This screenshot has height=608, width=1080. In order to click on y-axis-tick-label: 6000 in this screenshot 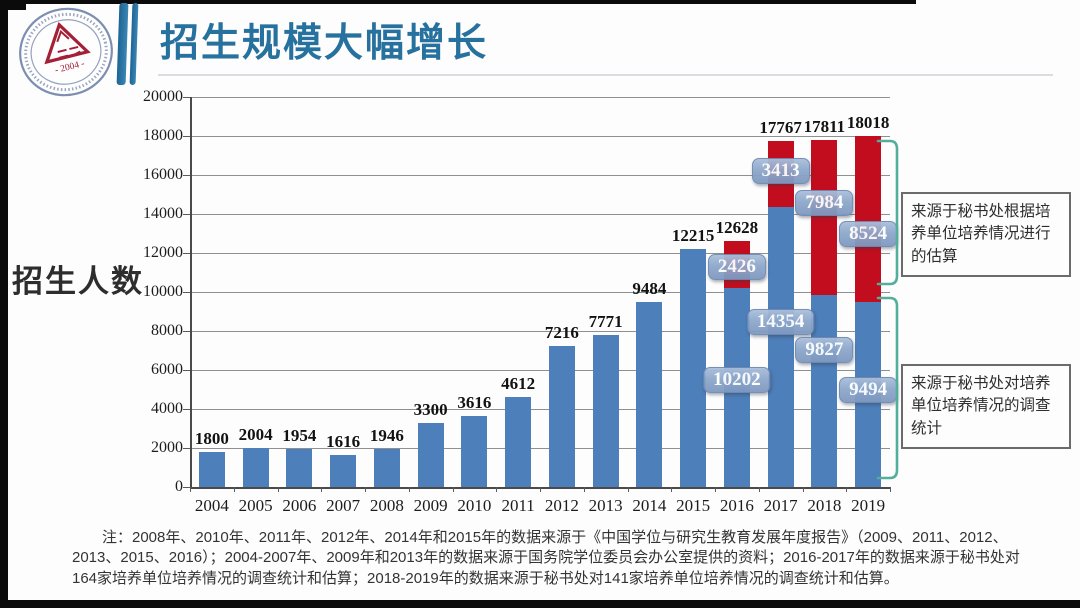, I will do `click(167, 369)`.